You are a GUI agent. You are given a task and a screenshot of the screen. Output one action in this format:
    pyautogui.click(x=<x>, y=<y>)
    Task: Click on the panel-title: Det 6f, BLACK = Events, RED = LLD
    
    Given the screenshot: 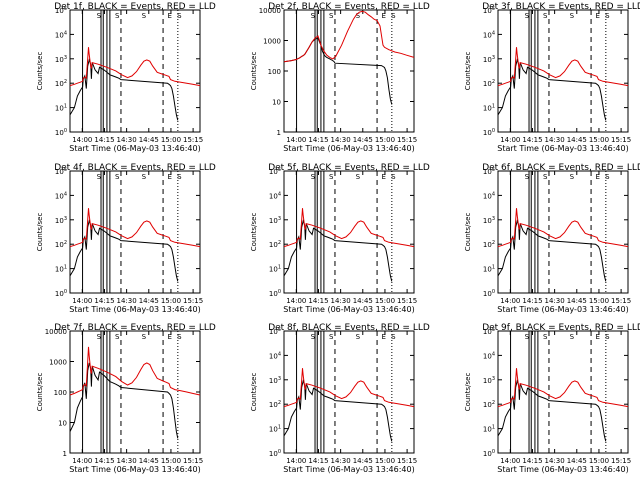 What is the action you would take?
    pyautogui.click(x=561, y=168)
    